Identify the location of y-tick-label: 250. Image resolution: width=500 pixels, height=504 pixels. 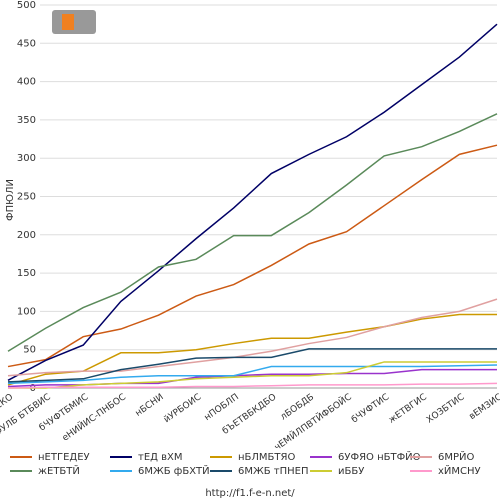
(26, 197).